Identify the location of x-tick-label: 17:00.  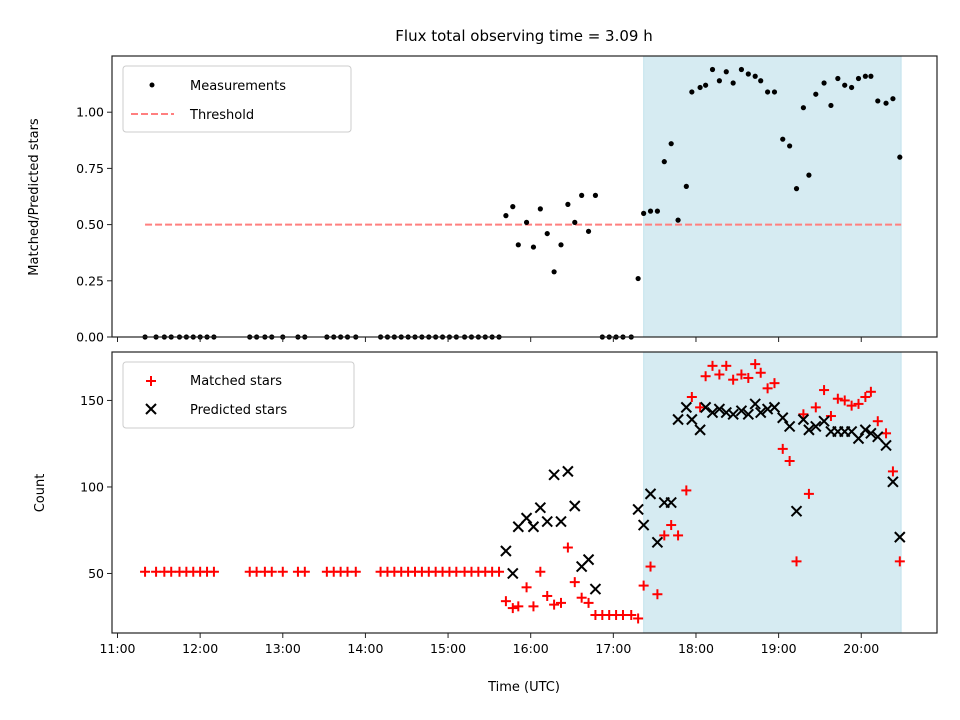
(613, 648).